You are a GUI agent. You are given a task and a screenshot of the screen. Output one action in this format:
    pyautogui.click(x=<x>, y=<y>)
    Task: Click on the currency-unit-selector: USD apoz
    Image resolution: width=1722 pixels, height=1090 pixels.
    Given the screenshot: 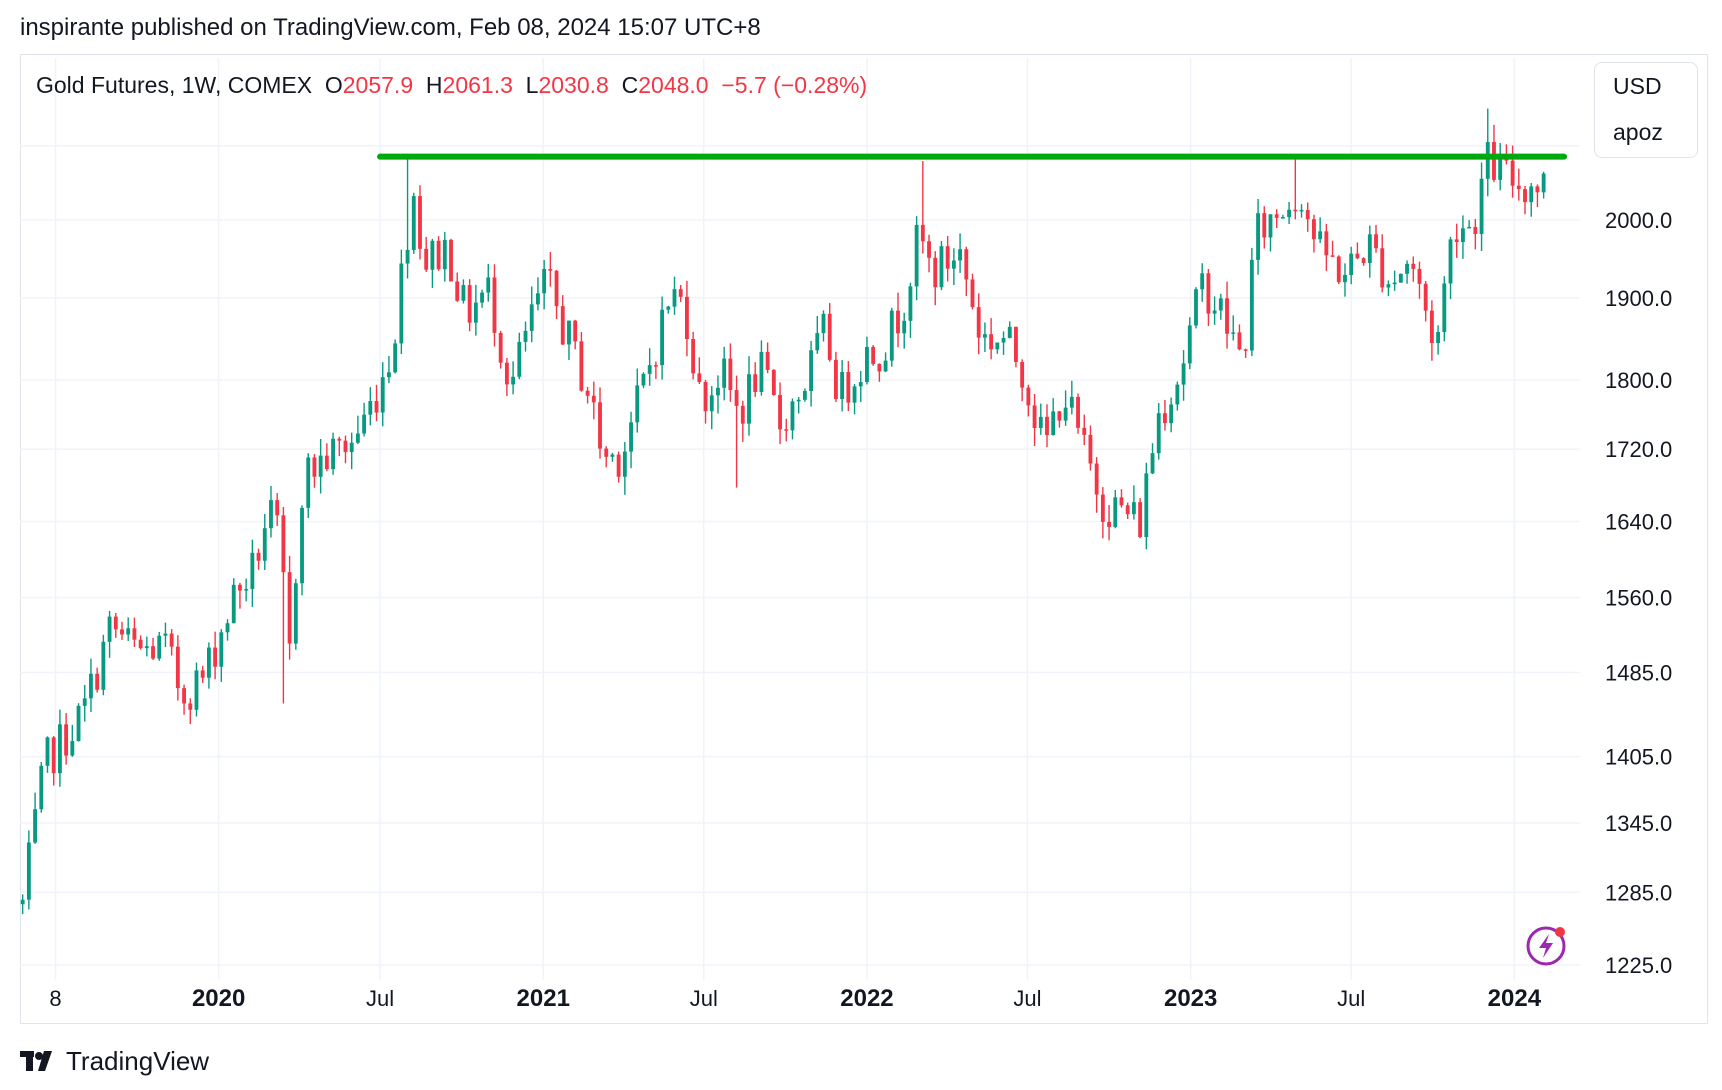 What is the action you would take?
    pyautogui.click(x=1646, y=110)
    